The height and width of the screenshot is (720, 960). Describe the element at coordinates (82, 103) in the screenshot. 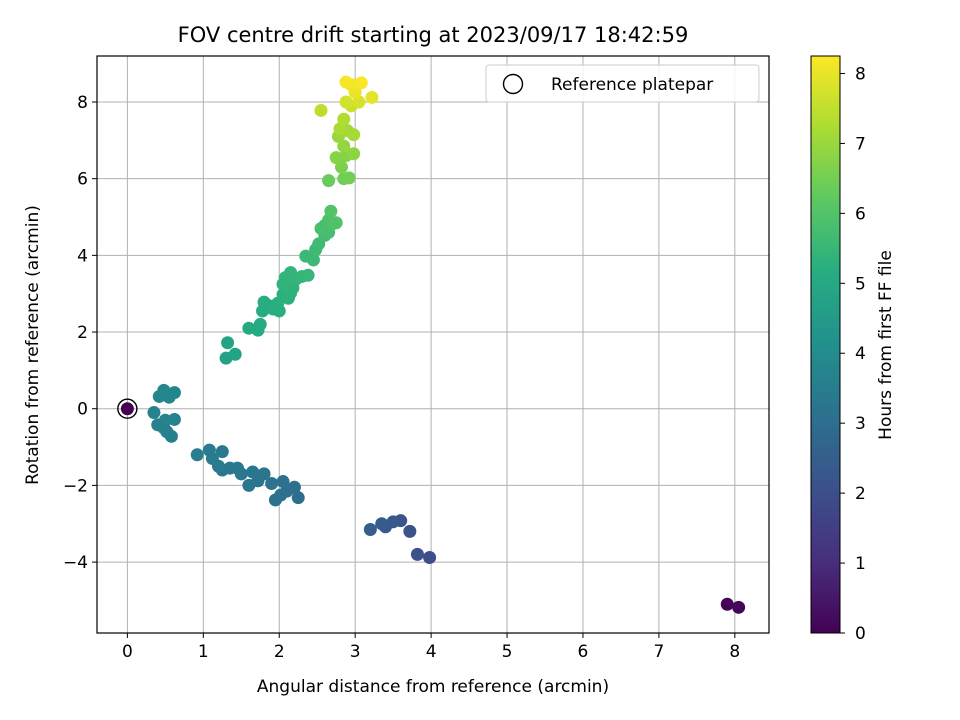

I see `y-tick-label: 8` at that location.